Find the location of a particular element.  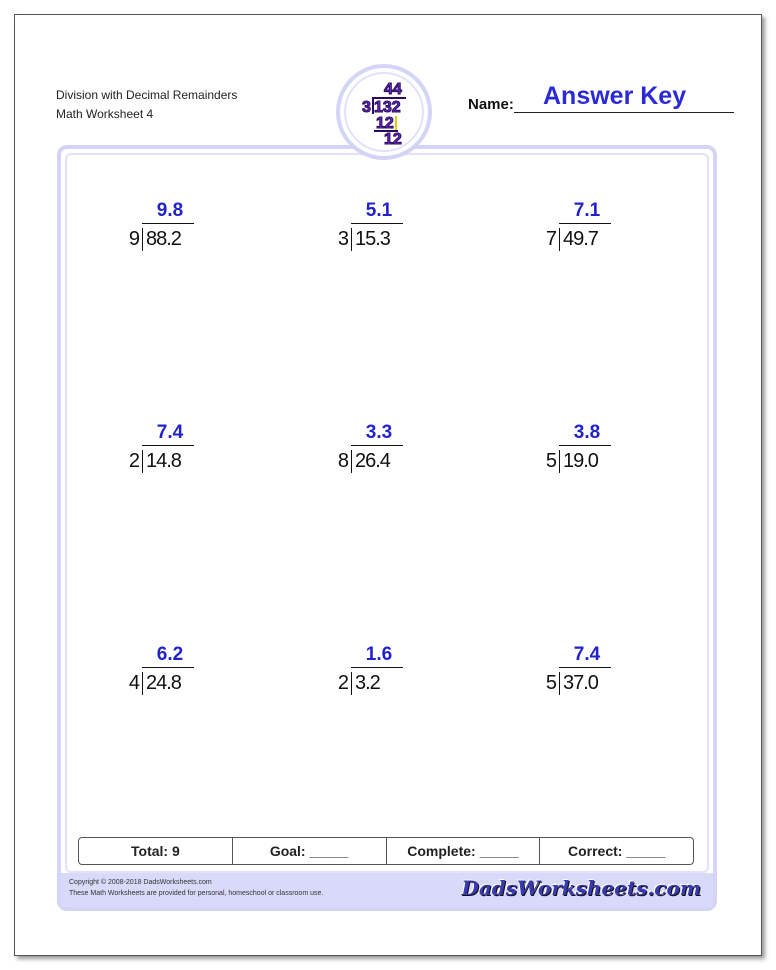

copyright-text: Copyright © 2008-2018 DadsWorksheets.com is located at coordinates (140, 882).